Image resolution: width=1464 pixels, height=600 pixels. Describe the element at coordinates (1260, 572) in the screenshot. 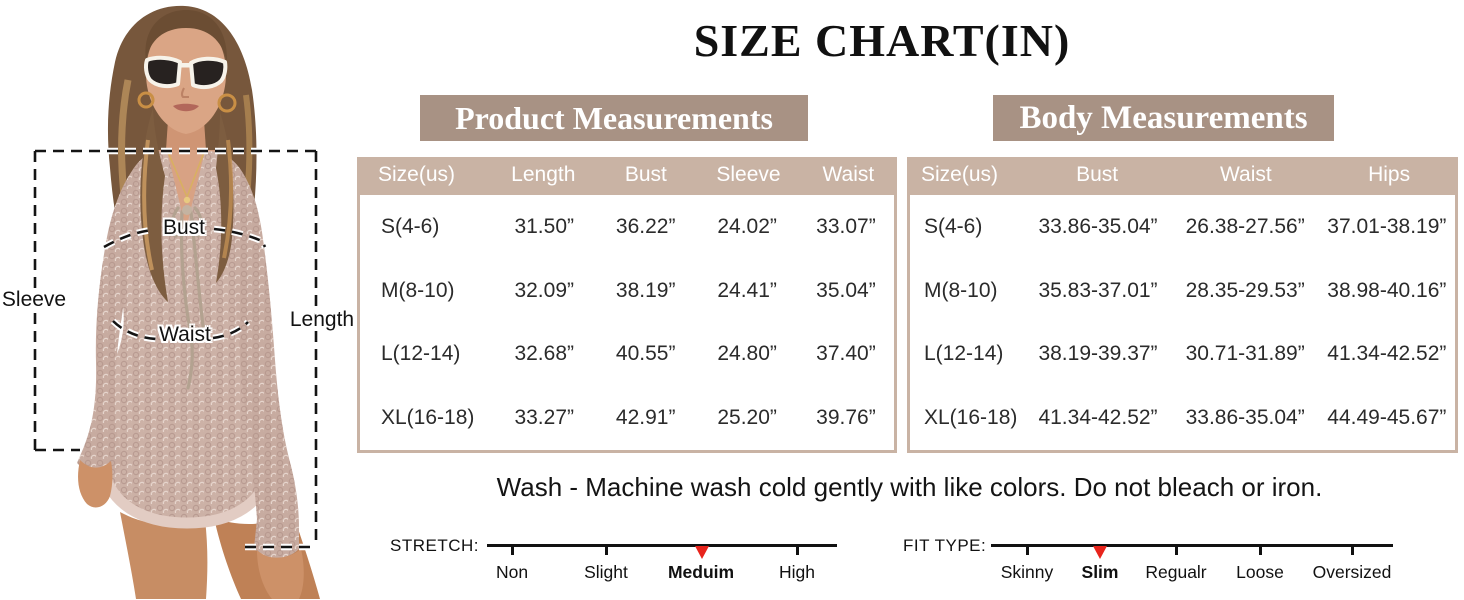

I see `fit-option: Loose` at that location.